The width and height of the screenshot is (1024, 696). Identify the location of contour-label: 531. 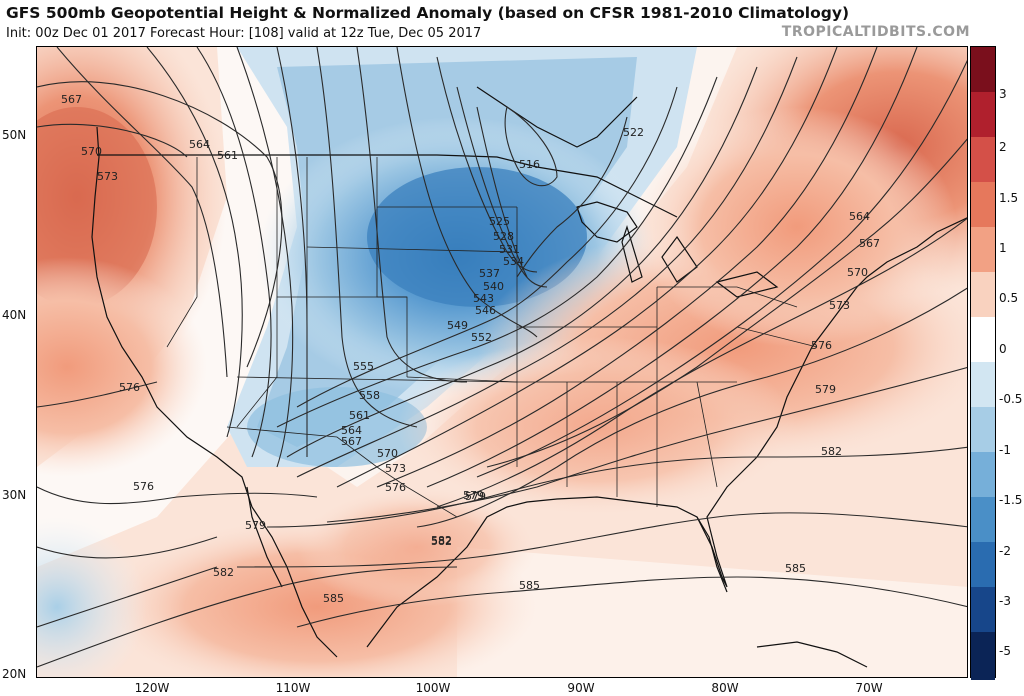
(509, 249).